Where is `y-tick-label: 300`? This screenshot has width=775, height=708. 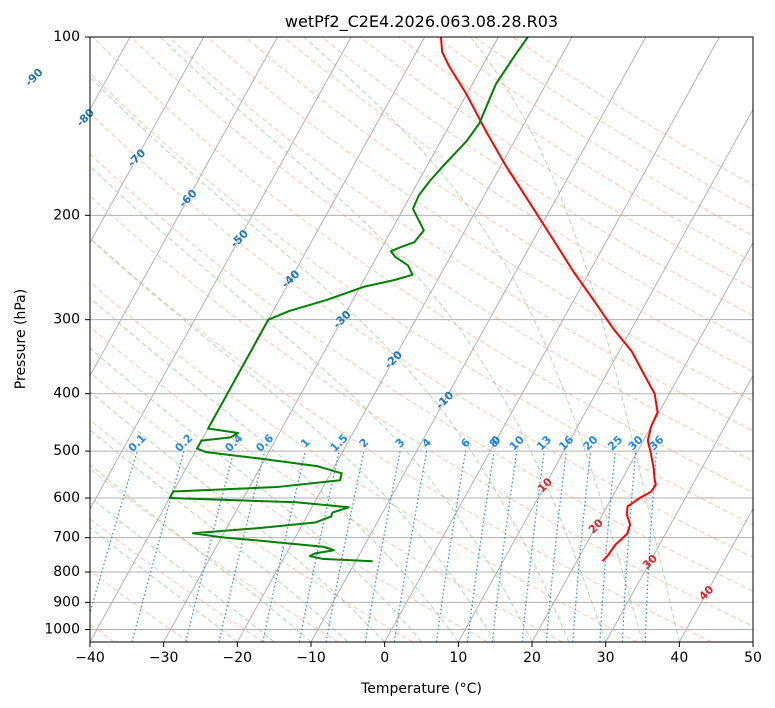
y-tick-label: 300 is located at coordinates (66, 320).